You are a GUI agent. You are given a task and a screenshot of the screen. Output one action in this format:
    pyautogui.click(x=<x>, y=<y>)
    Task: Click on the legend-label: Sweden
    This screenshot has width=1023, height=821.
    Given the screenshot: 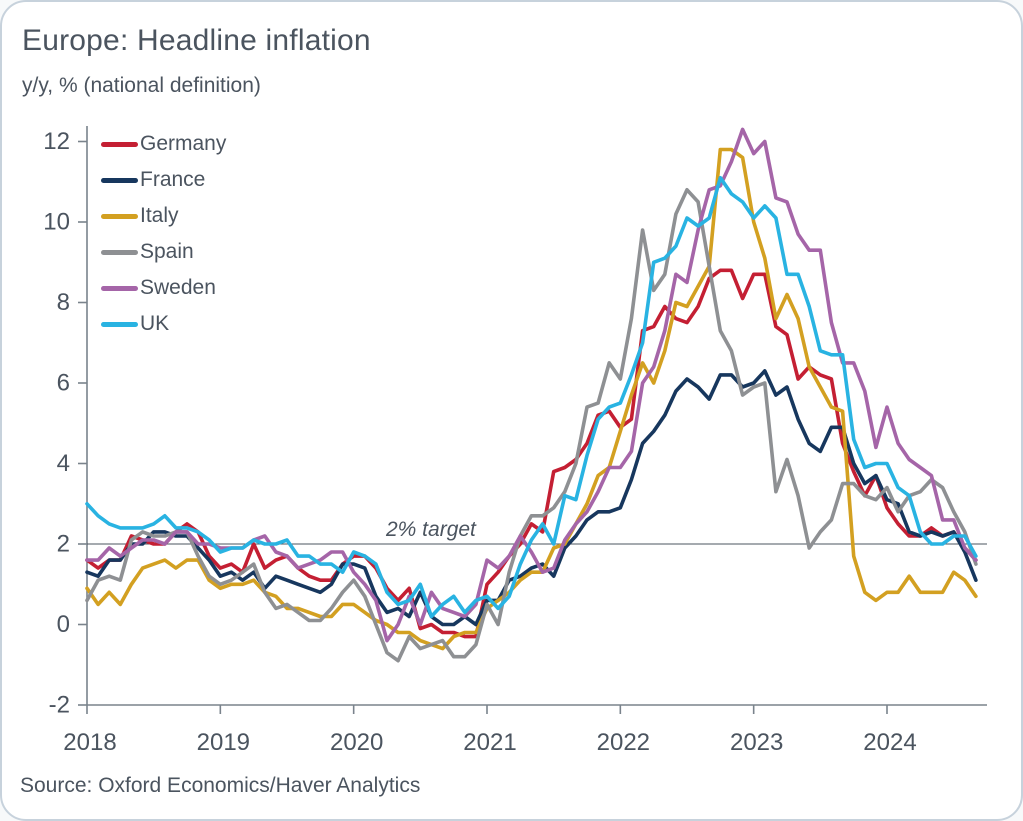 What is the action you would take?
    pyautogui.click(x=178, y=287)
    